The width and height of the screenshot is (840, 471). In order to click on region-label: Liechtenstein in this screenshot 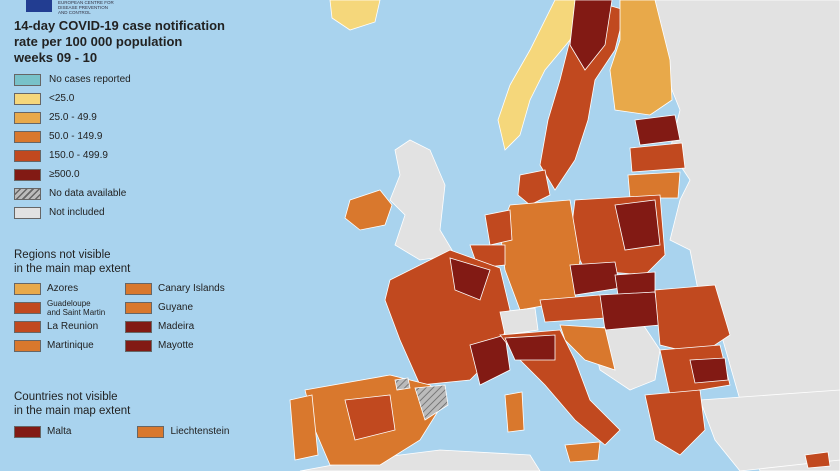, I will do `click(200, 431)`.